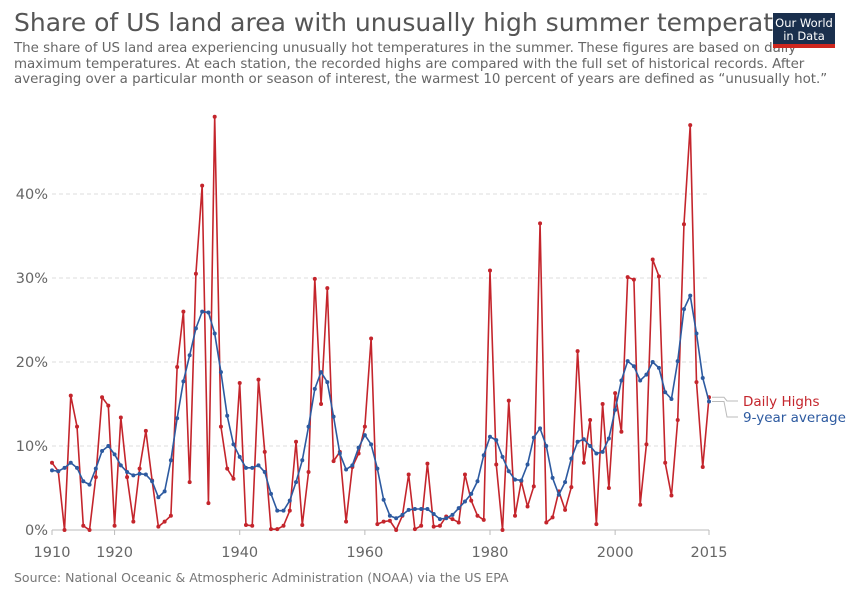 The height and width of the screenshot is (600, 850). I want to click on legend-label-nine-year-average: 9-year average, so click(794, 418).